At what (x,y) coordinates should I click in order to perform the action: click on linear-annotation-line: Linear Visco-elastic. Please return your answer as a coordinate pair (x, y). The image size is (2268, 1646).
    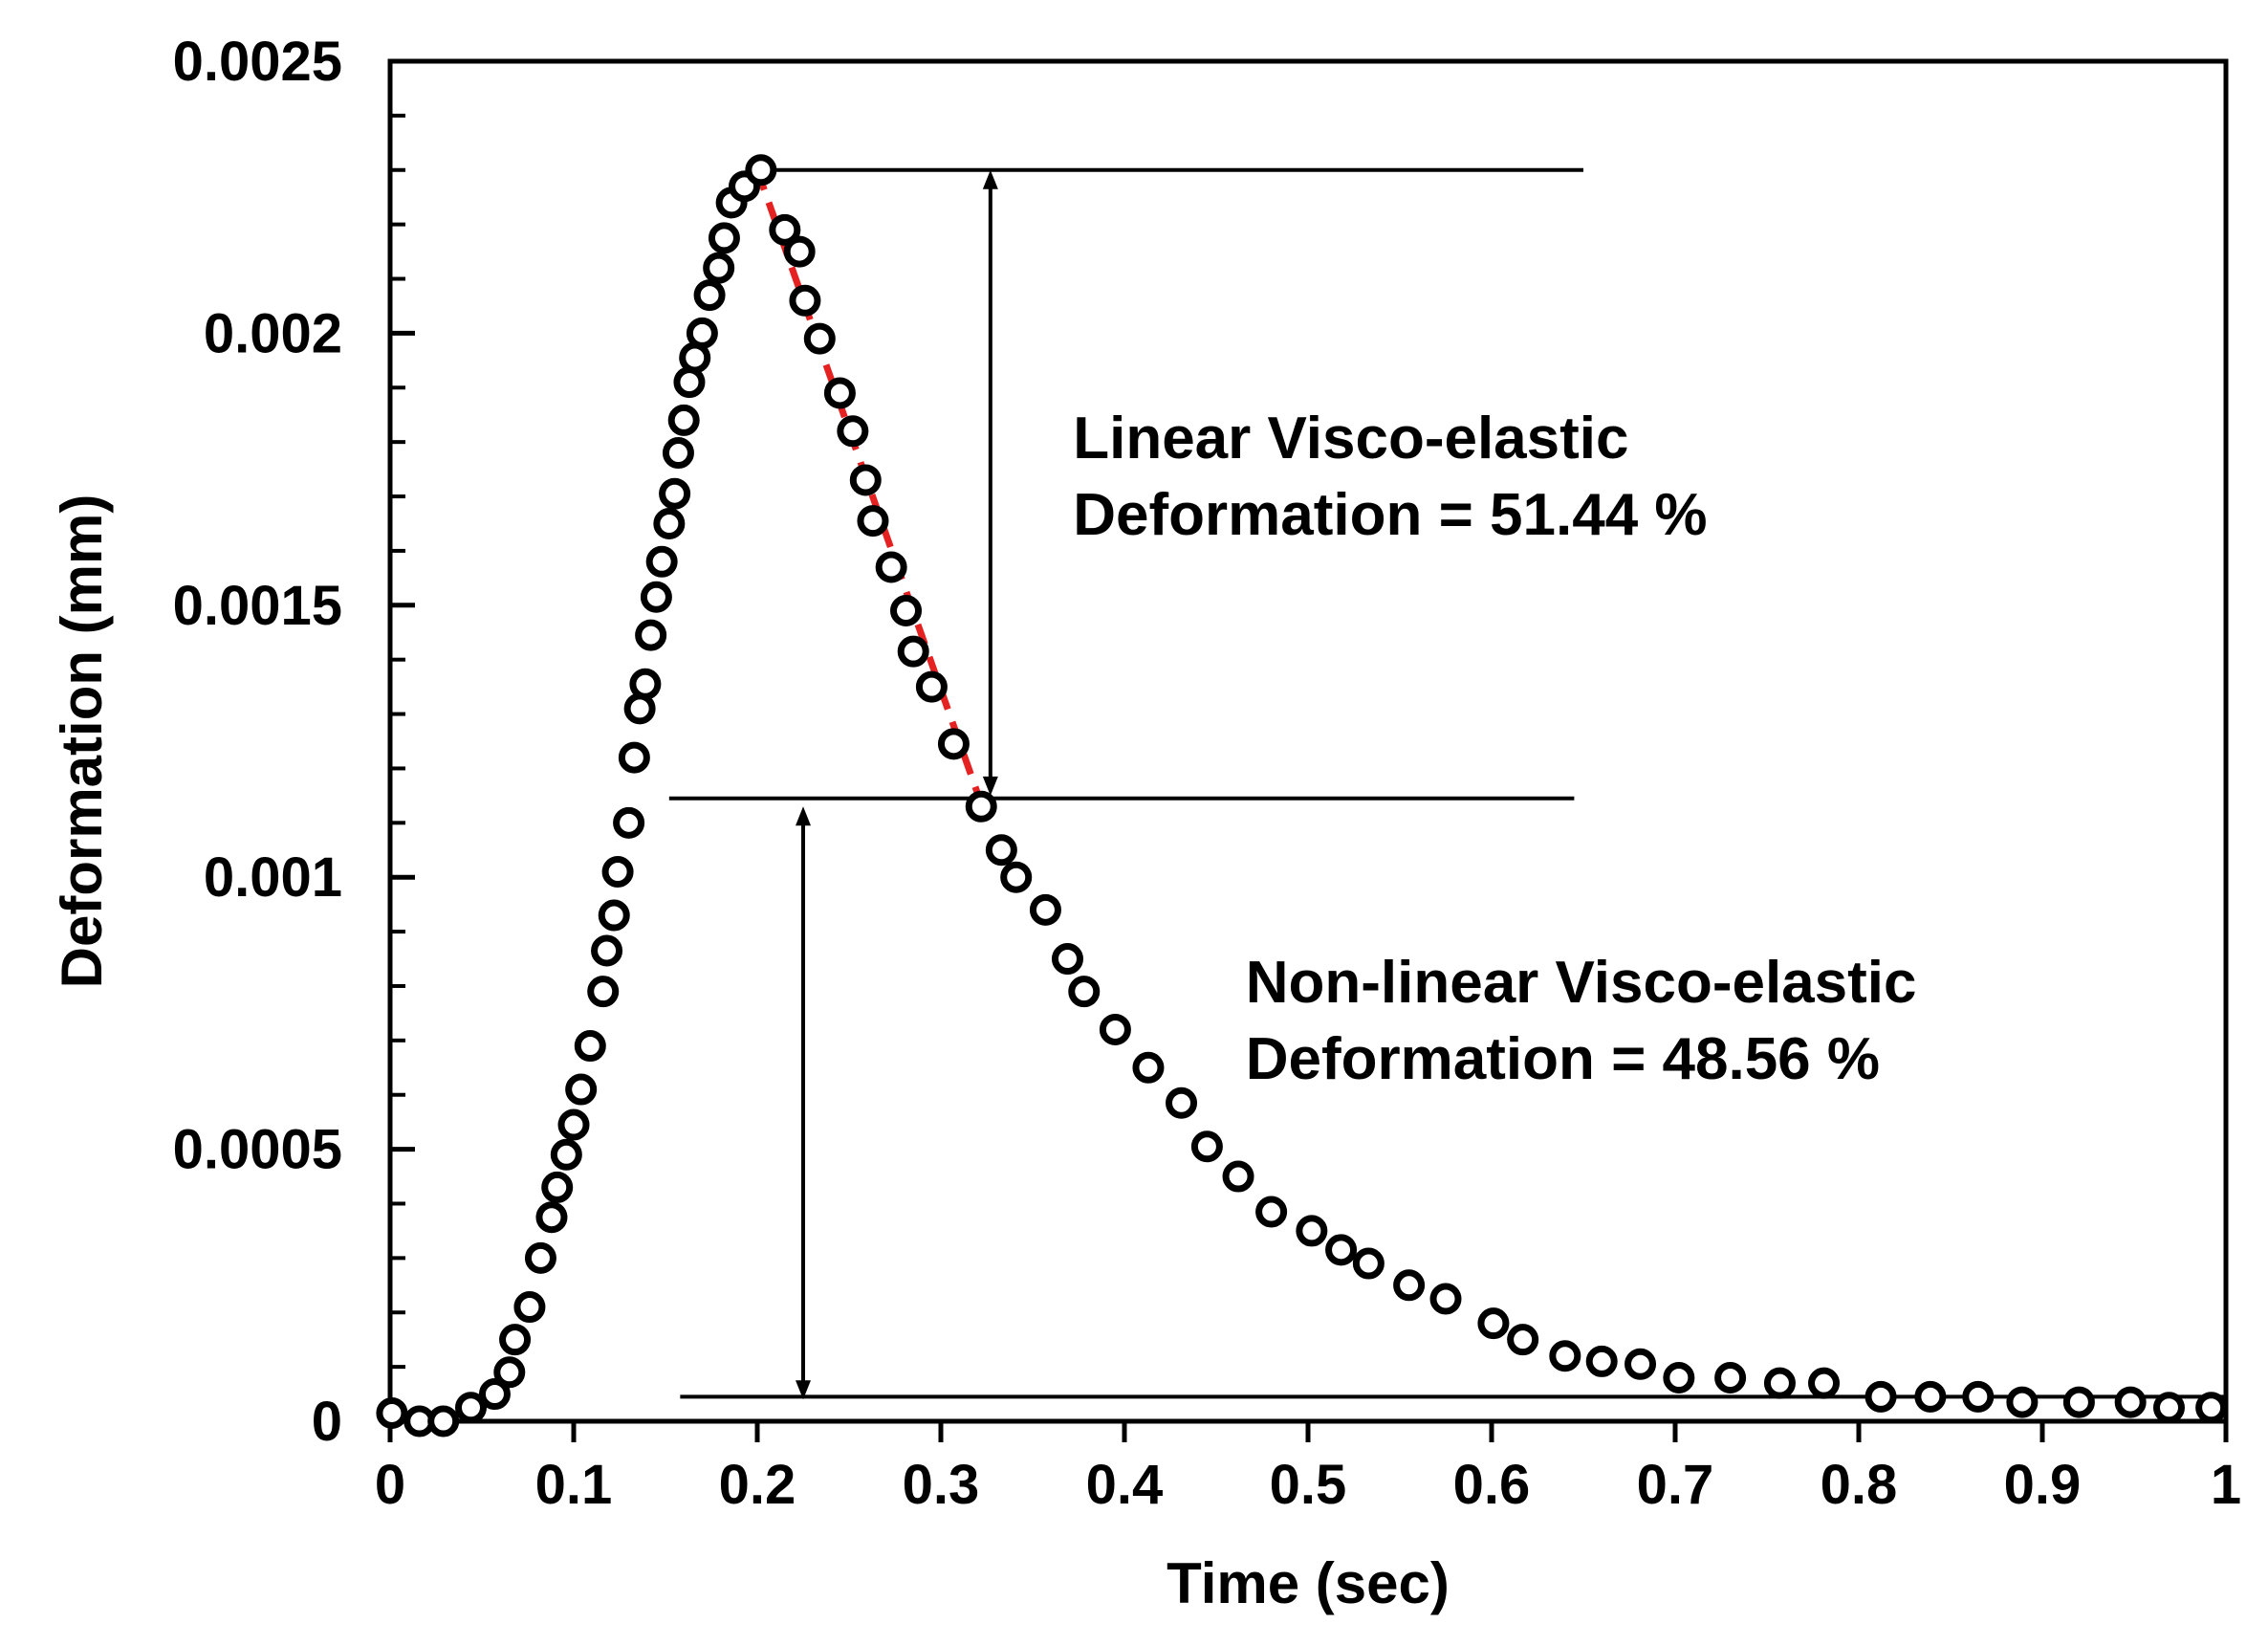
    Looking at the image, I should click on (1351, 439).